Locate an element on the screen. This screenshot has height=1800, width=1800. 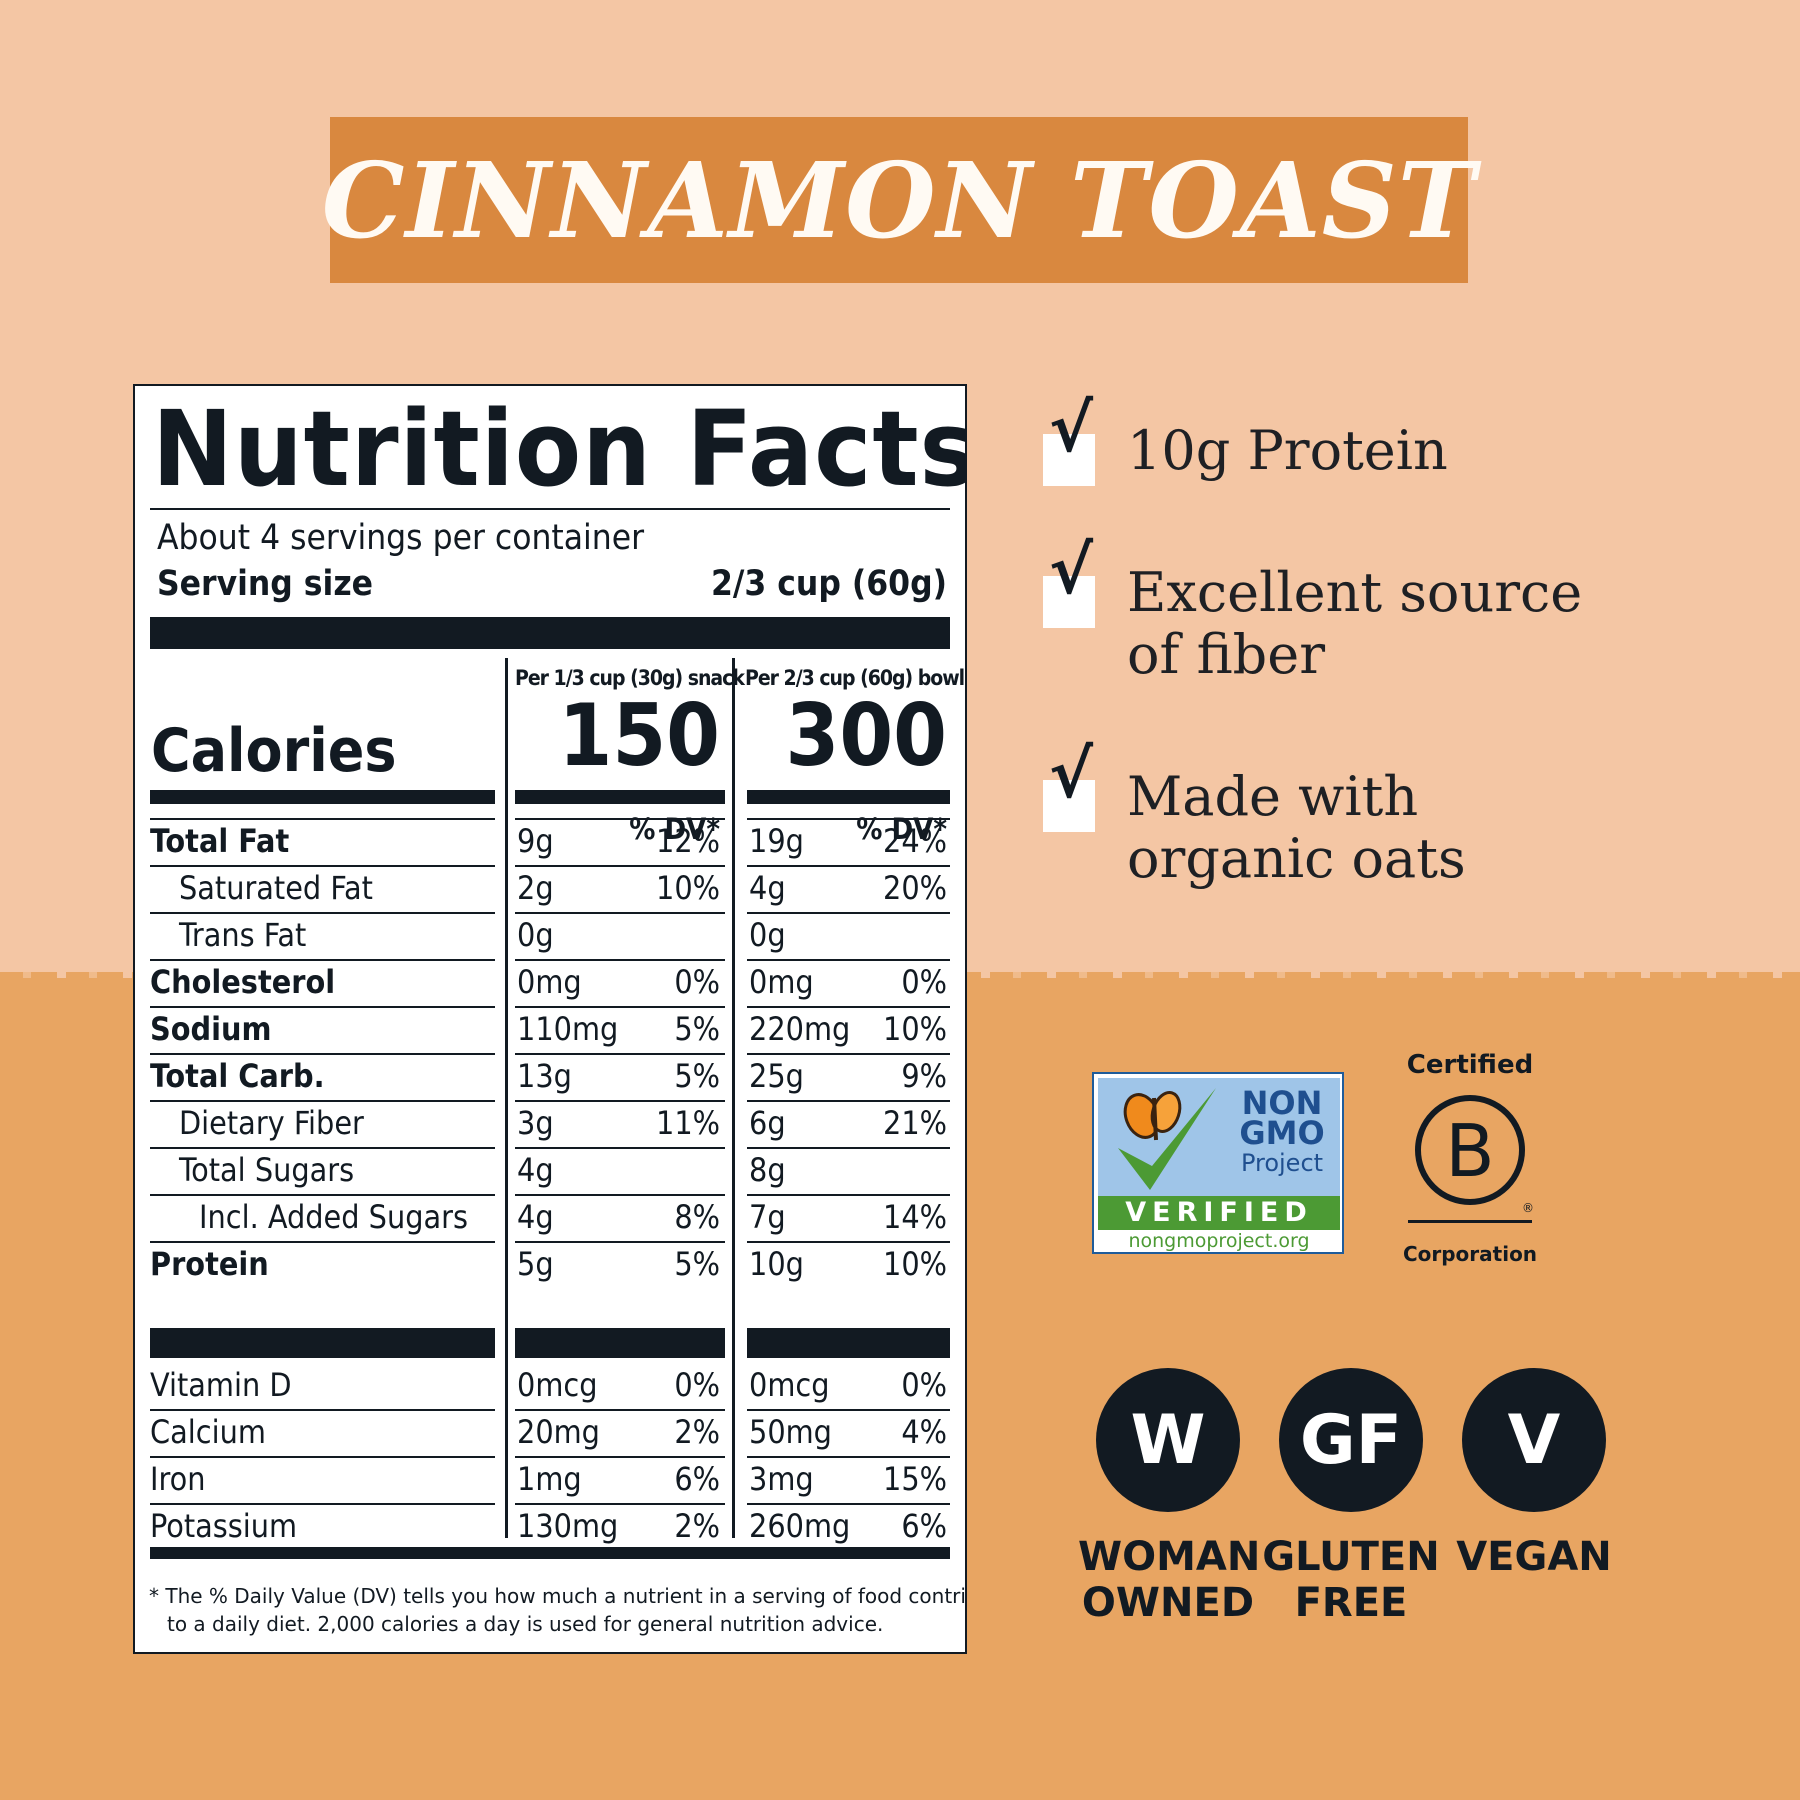
calories-bar-label is located at coordinates (322, 797).